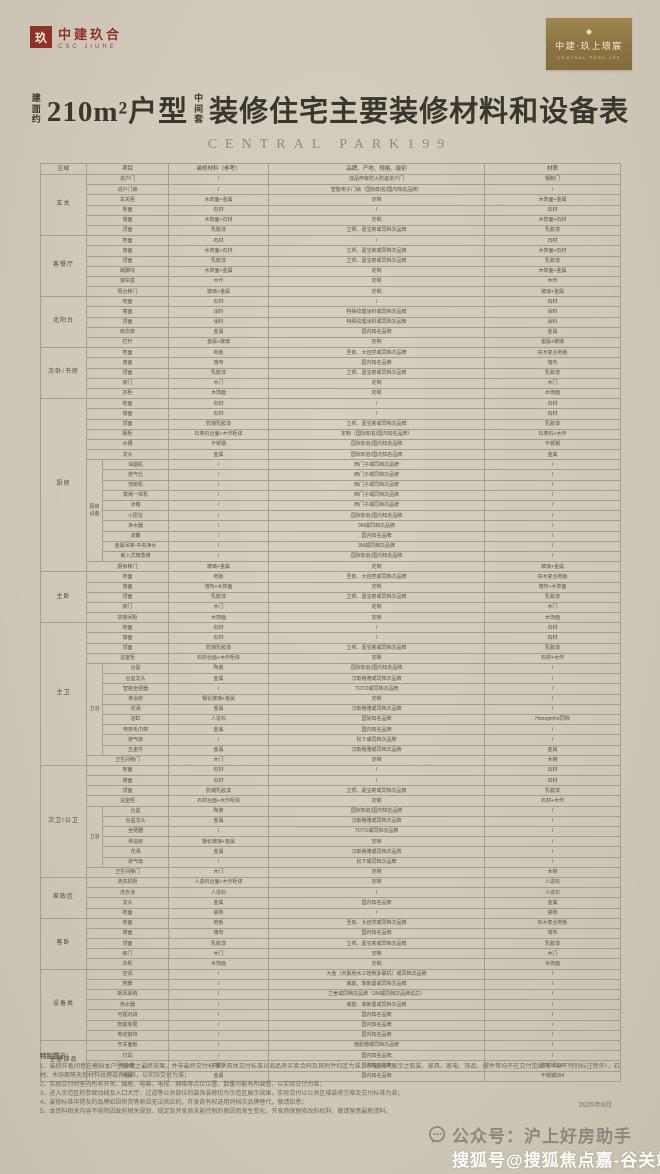 The image size is (660, 1174). I want to click on table-row: 栏杆 金属+玻璃 定制 金属+玻璃, so click(331, 342).